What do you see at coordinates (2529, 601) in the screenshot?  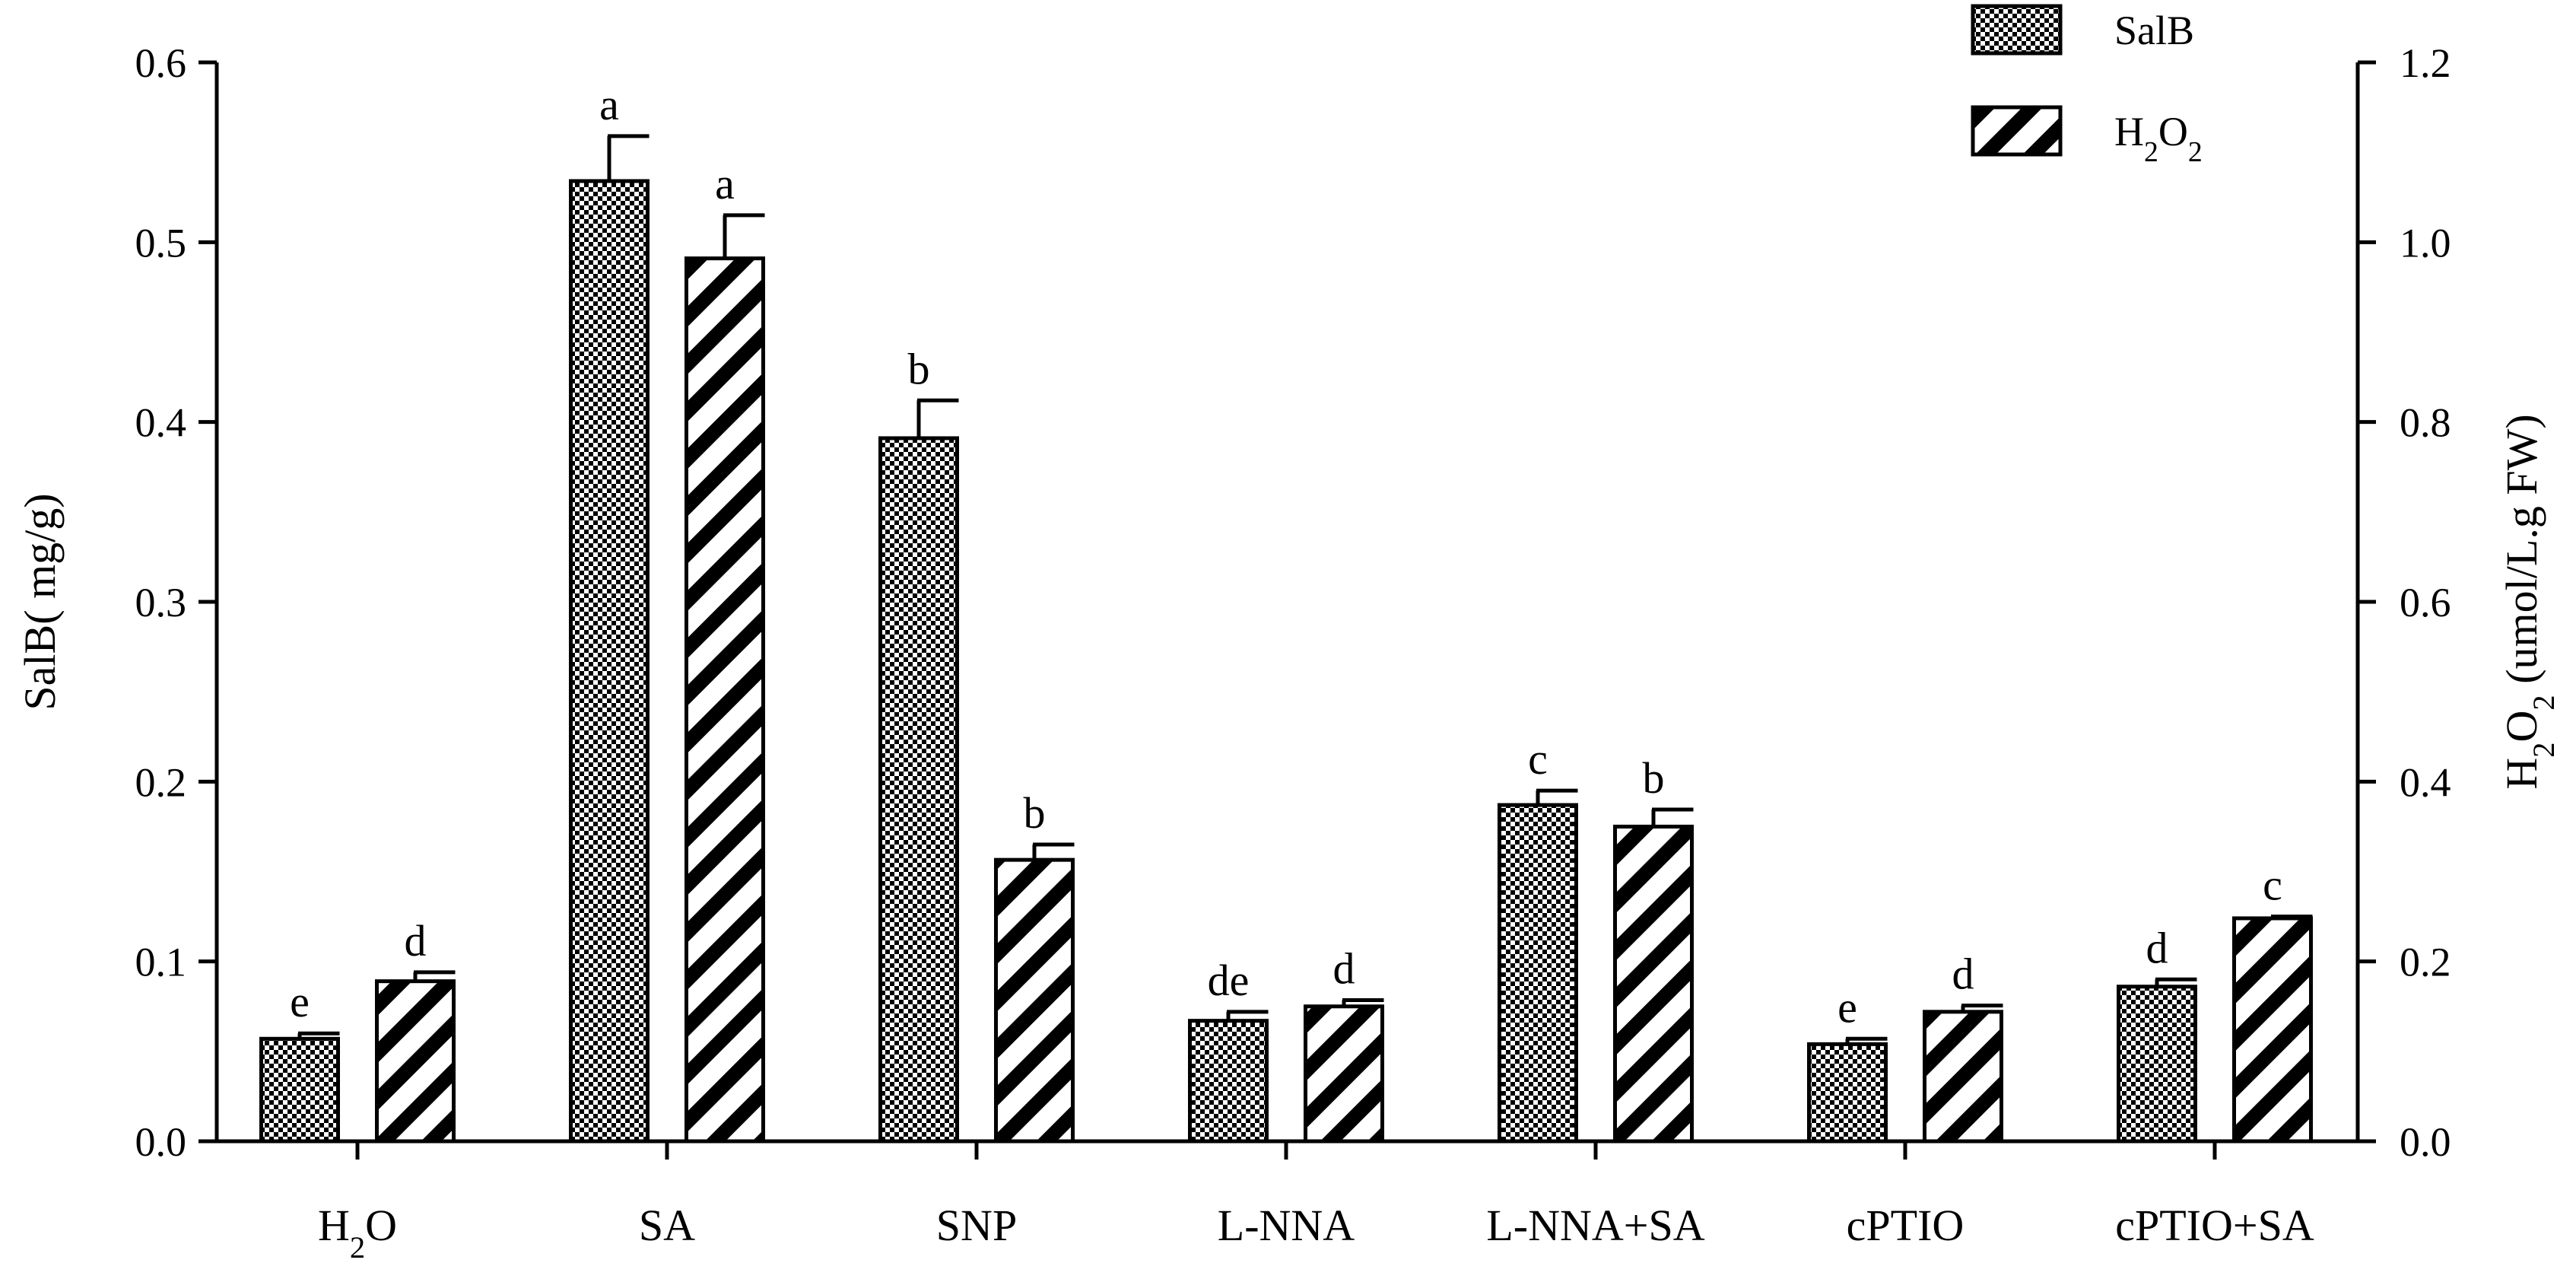 I see `y-right-axis-title: H2O2 (umol/L.g FW)` at bounding box center [2529, 601].